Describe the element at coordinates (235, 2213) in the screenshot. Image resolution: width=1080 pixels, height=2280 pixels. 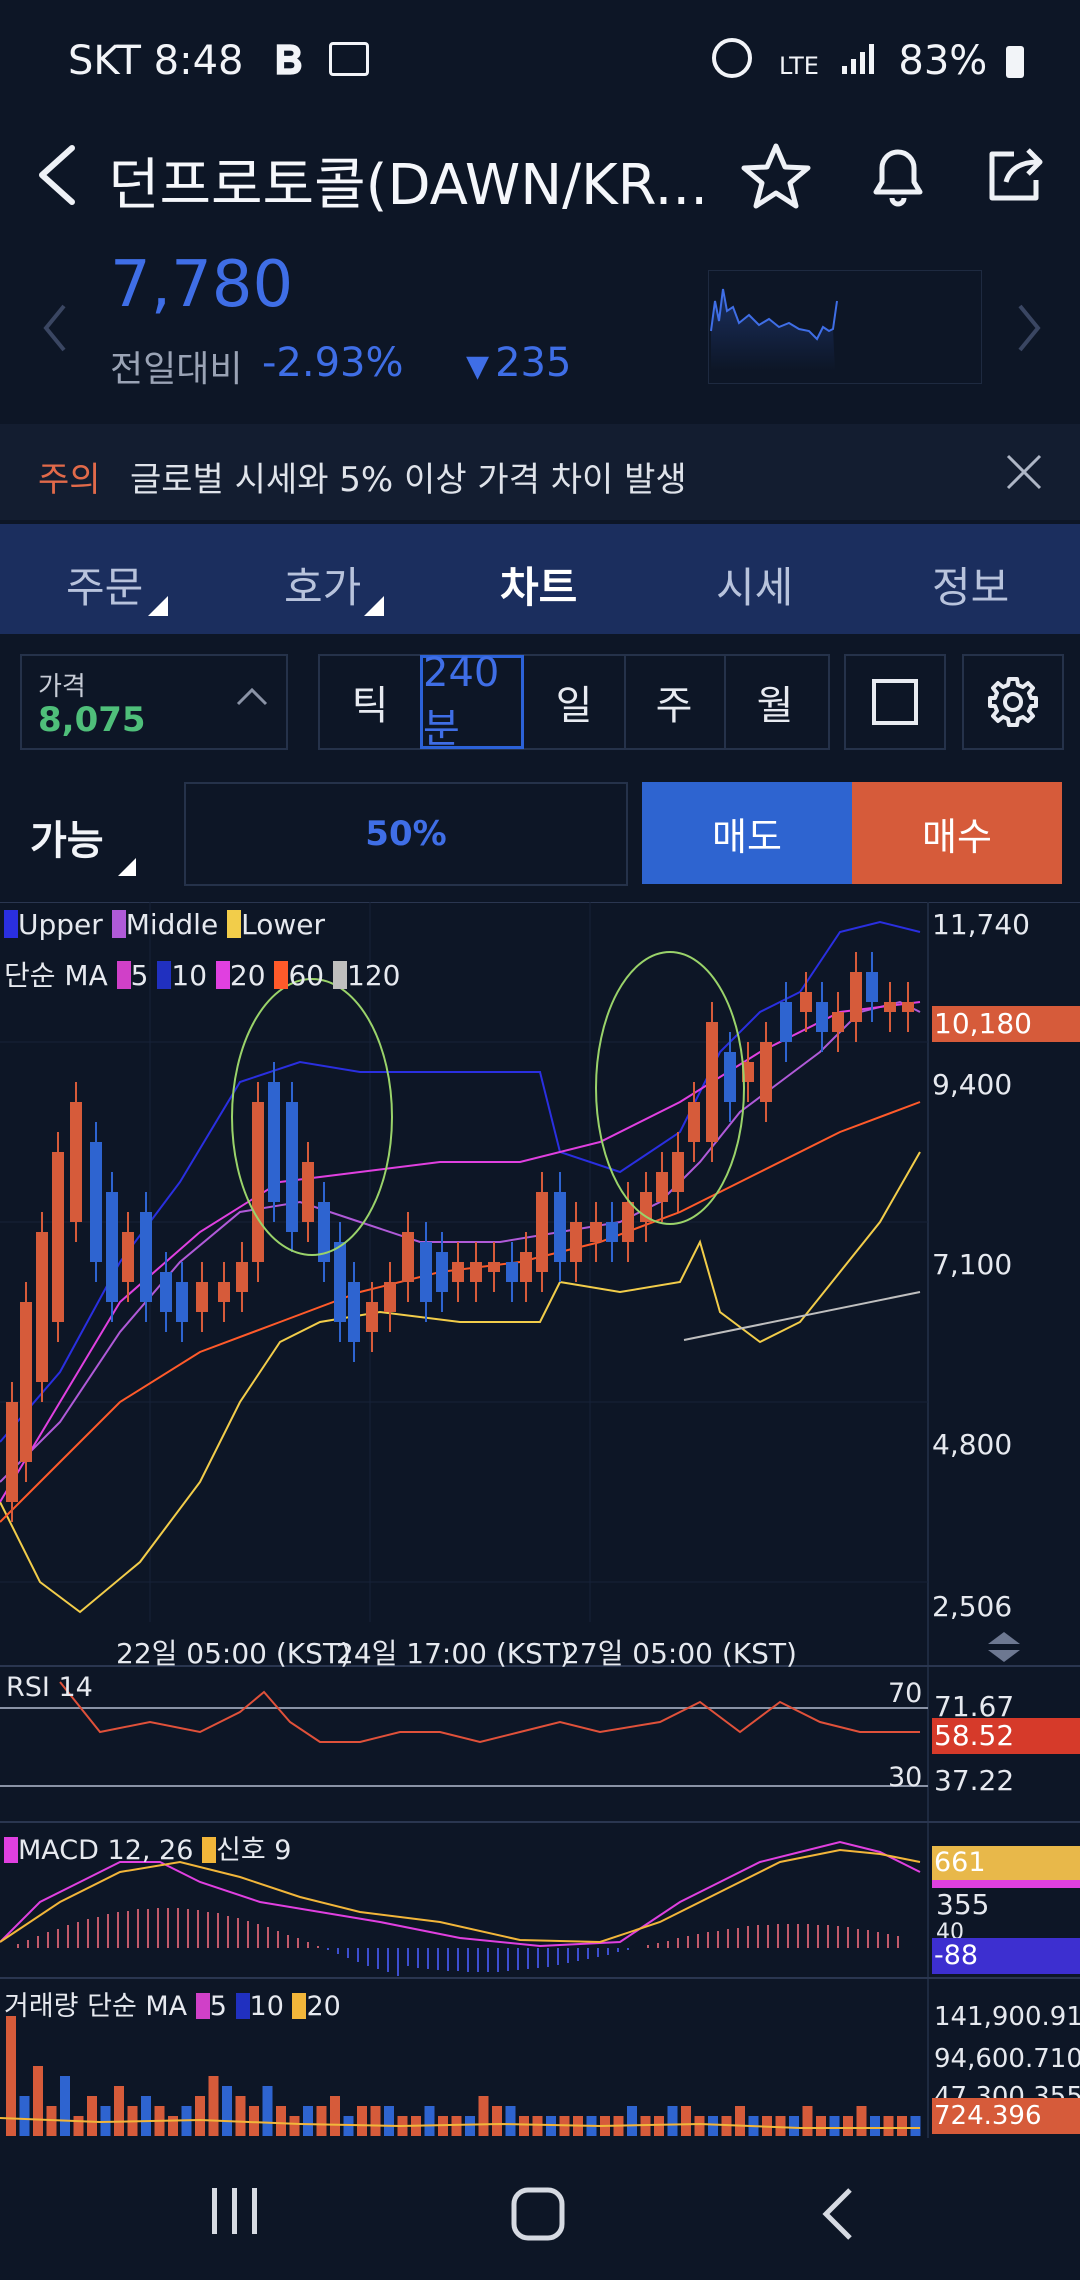
I see `recent-apps-button` at that location.